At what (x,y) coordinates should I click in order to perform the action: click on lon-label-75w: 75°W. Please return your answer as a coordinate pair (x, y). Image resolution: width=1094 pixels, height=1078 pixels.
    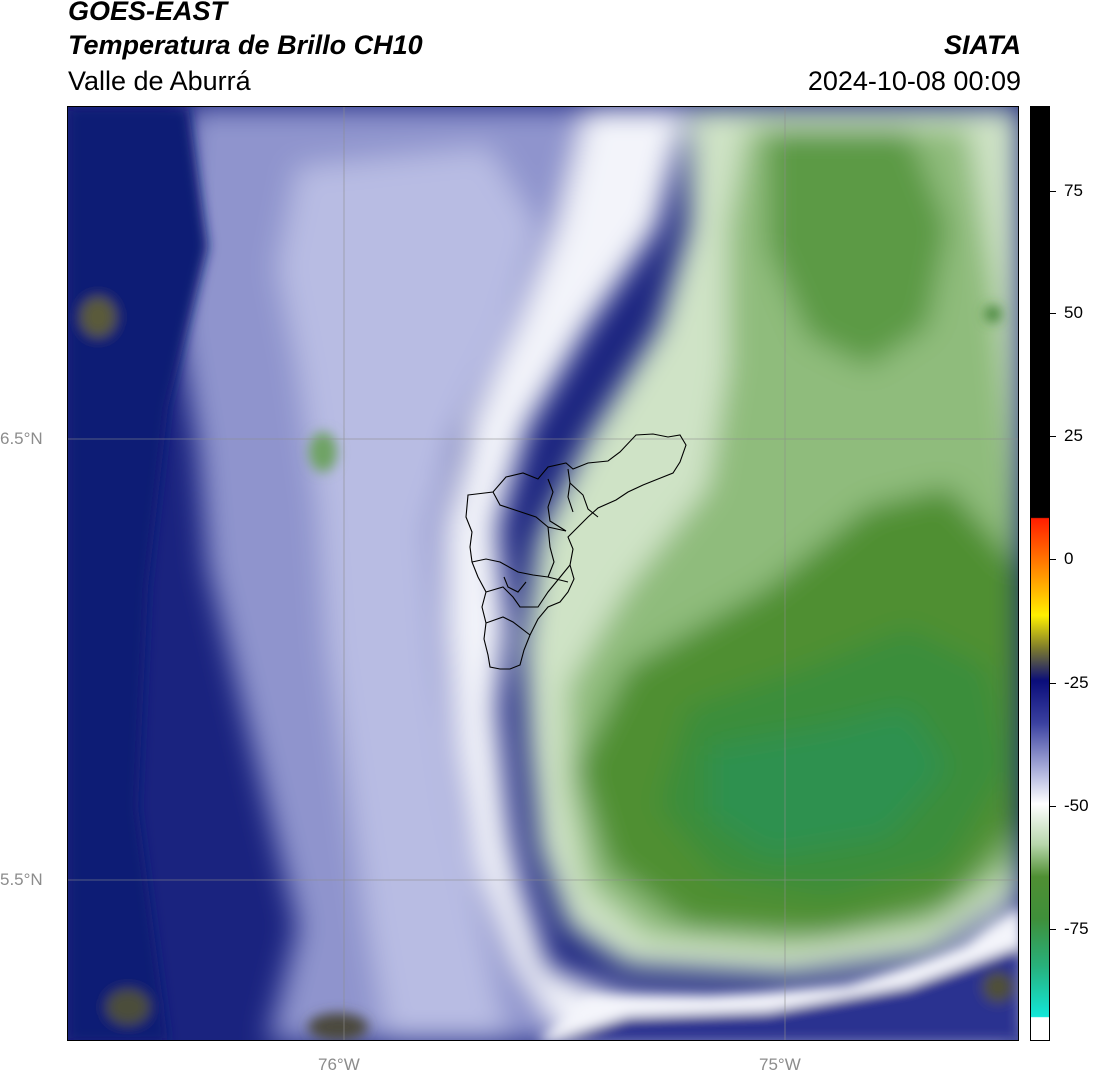
    Looking at the image, I should click on (780, 1064).